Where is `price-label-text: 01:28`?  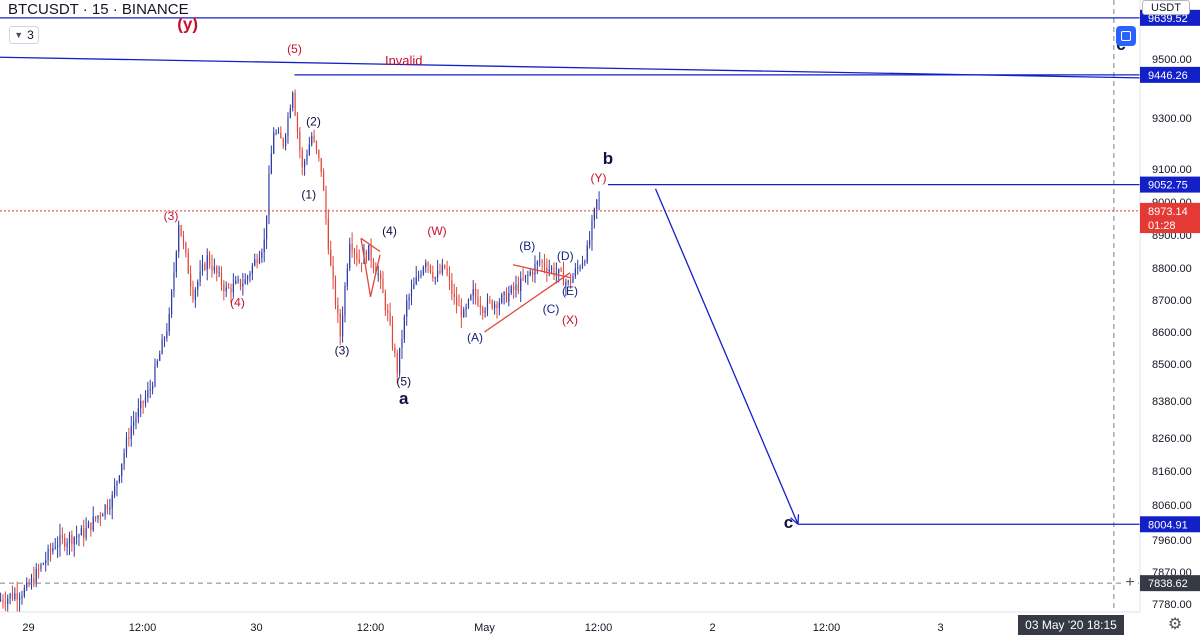 price-label-text: 01:28 is located at coordinates (1162, 226).